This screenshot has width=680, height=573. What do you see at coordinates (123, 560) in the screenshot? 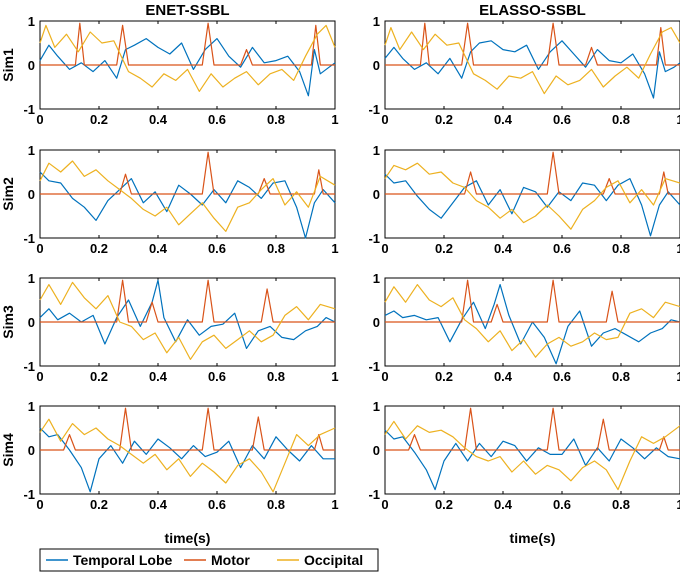
I see `legend-label-temporal: Temporal Lobe` at bounding box center [123, 560].